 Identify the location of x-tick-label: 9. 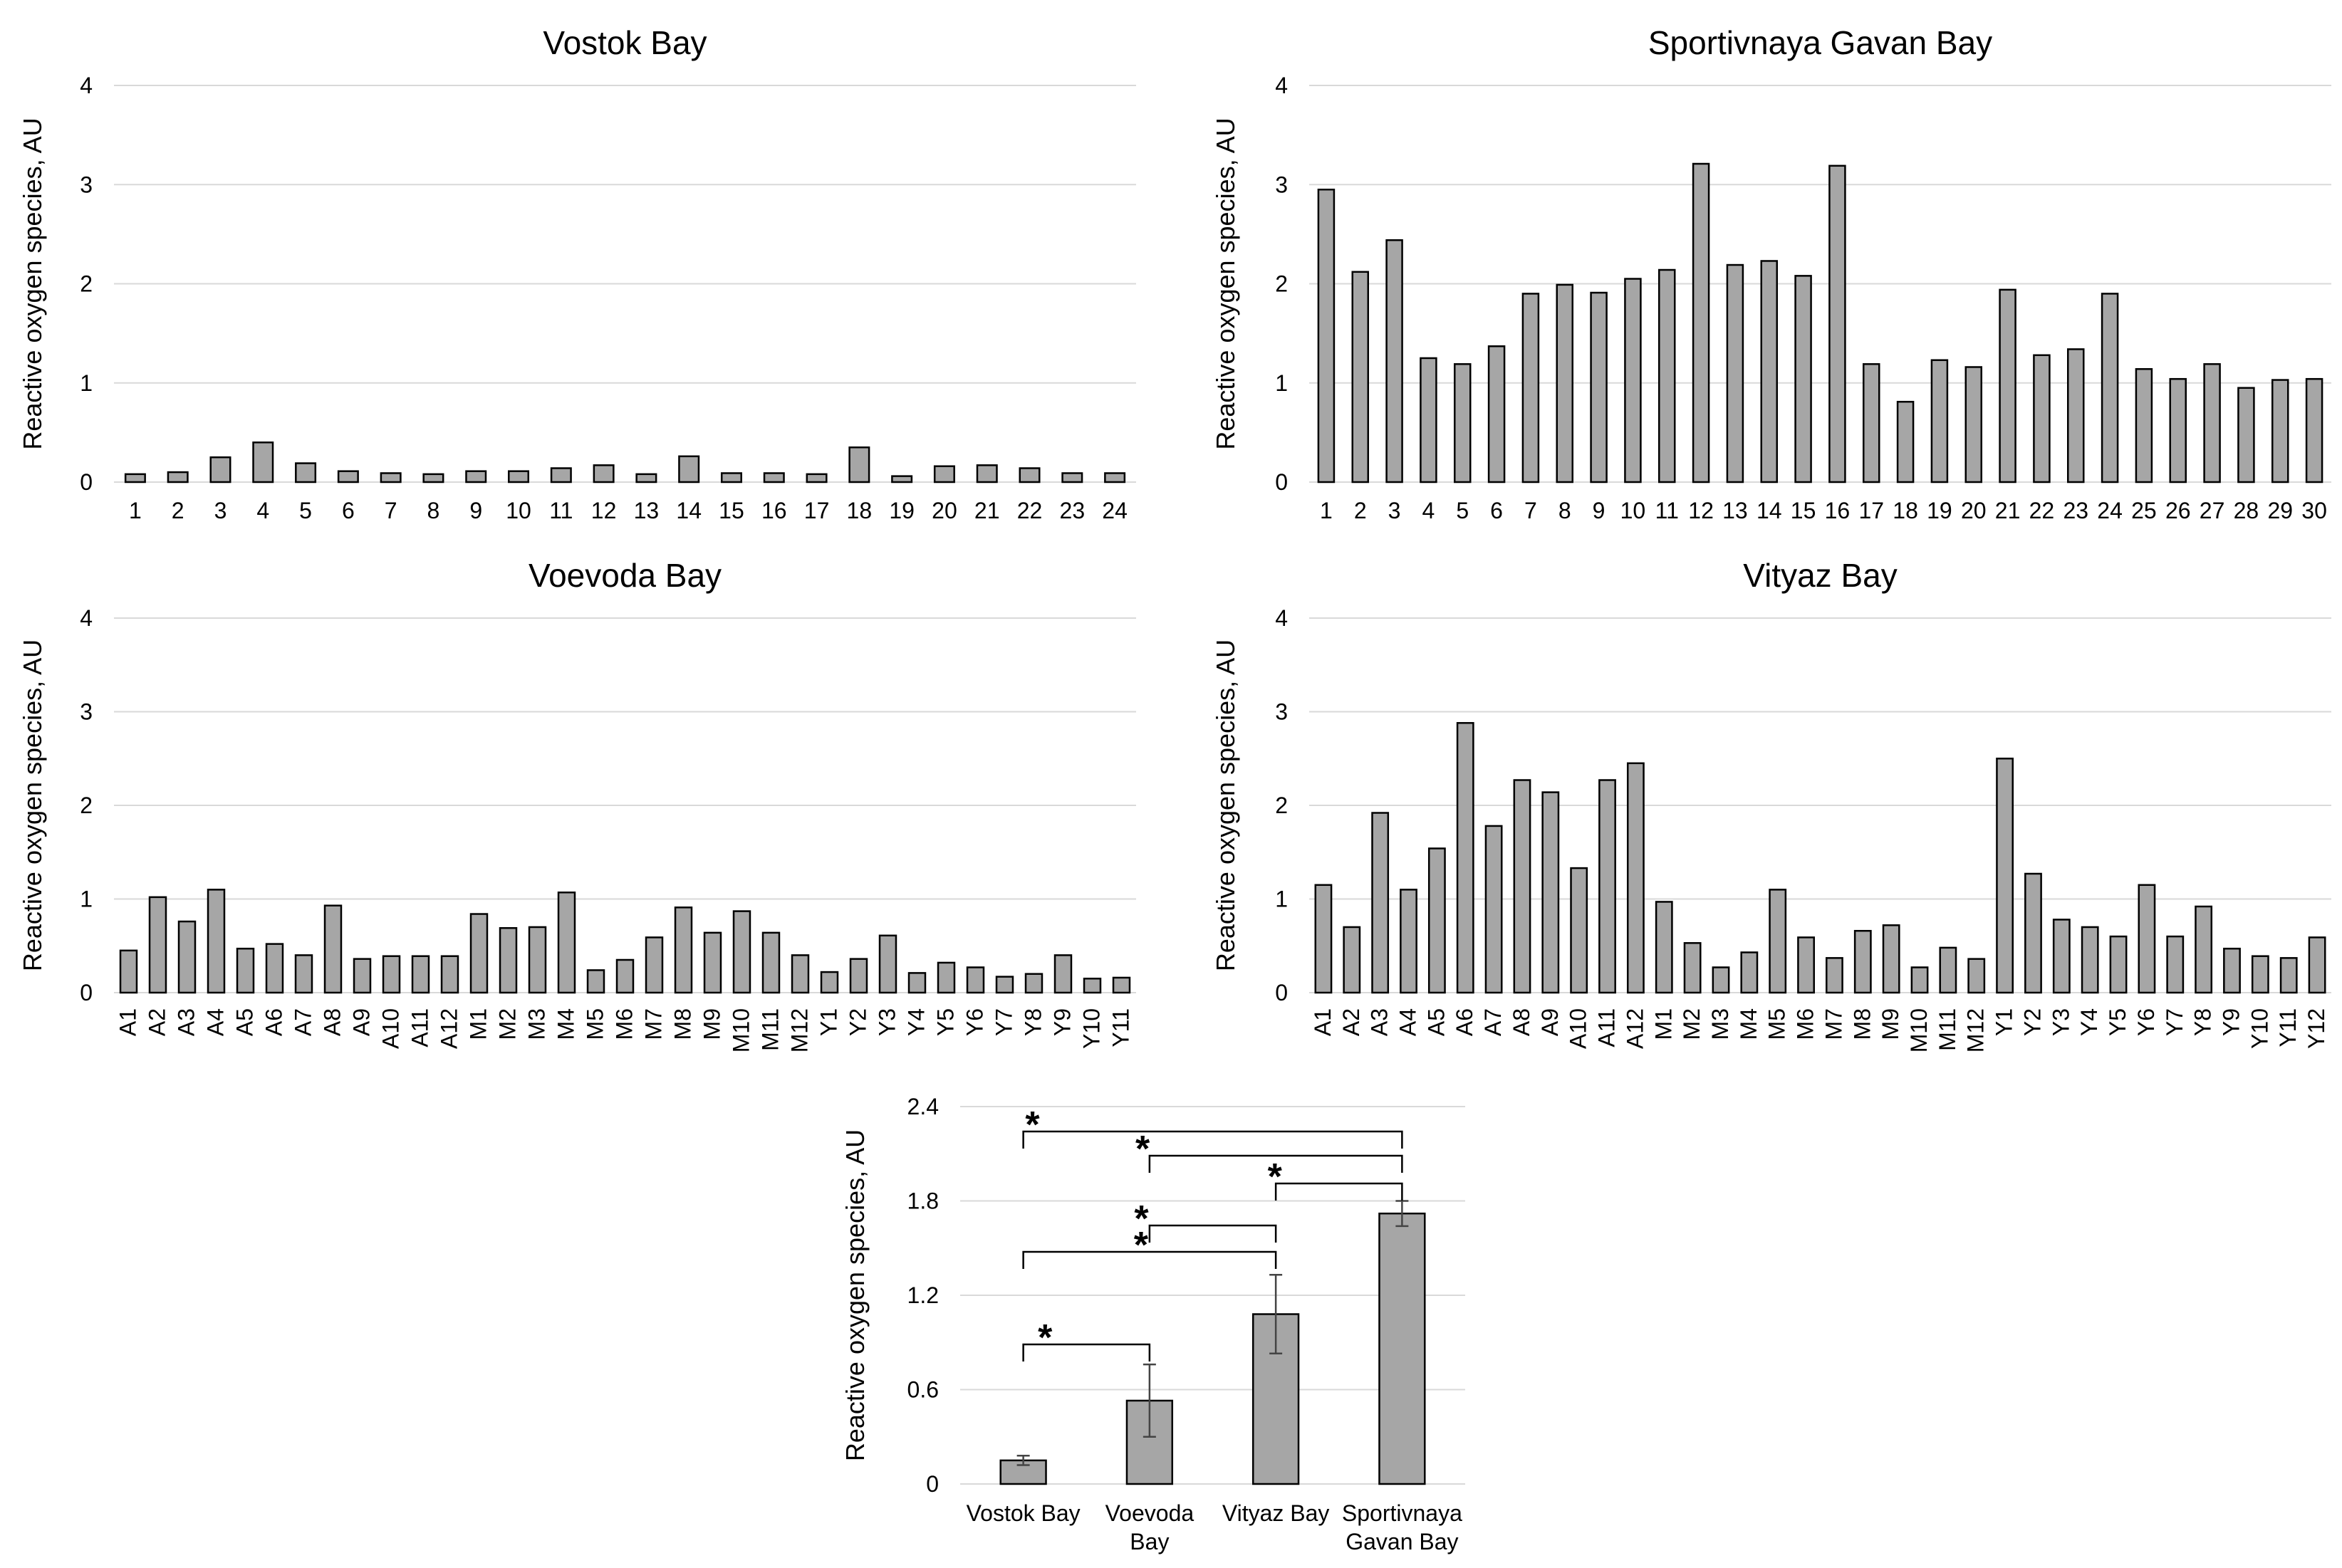
(1599, 510).